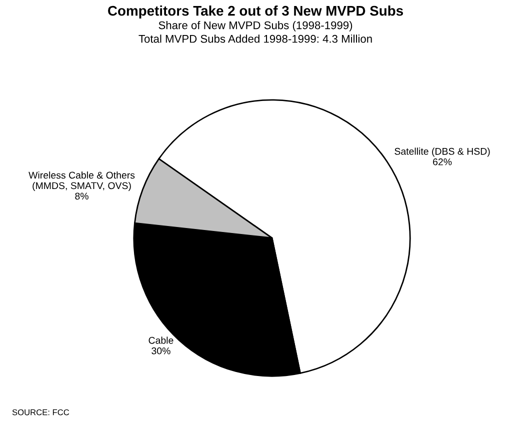 Image resolution: width=511 pixels, height=427 pixels. I want to click on slice-label: Cable, so click(161, 340).